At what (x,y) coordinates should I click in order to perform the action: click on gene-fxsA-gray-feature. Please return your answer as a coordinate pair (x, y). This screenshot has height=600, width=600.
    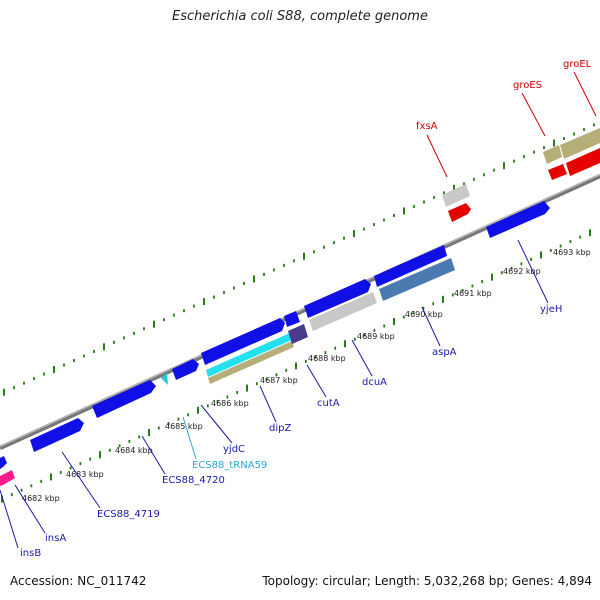
    Looking at the image, I should click on (456, 195).